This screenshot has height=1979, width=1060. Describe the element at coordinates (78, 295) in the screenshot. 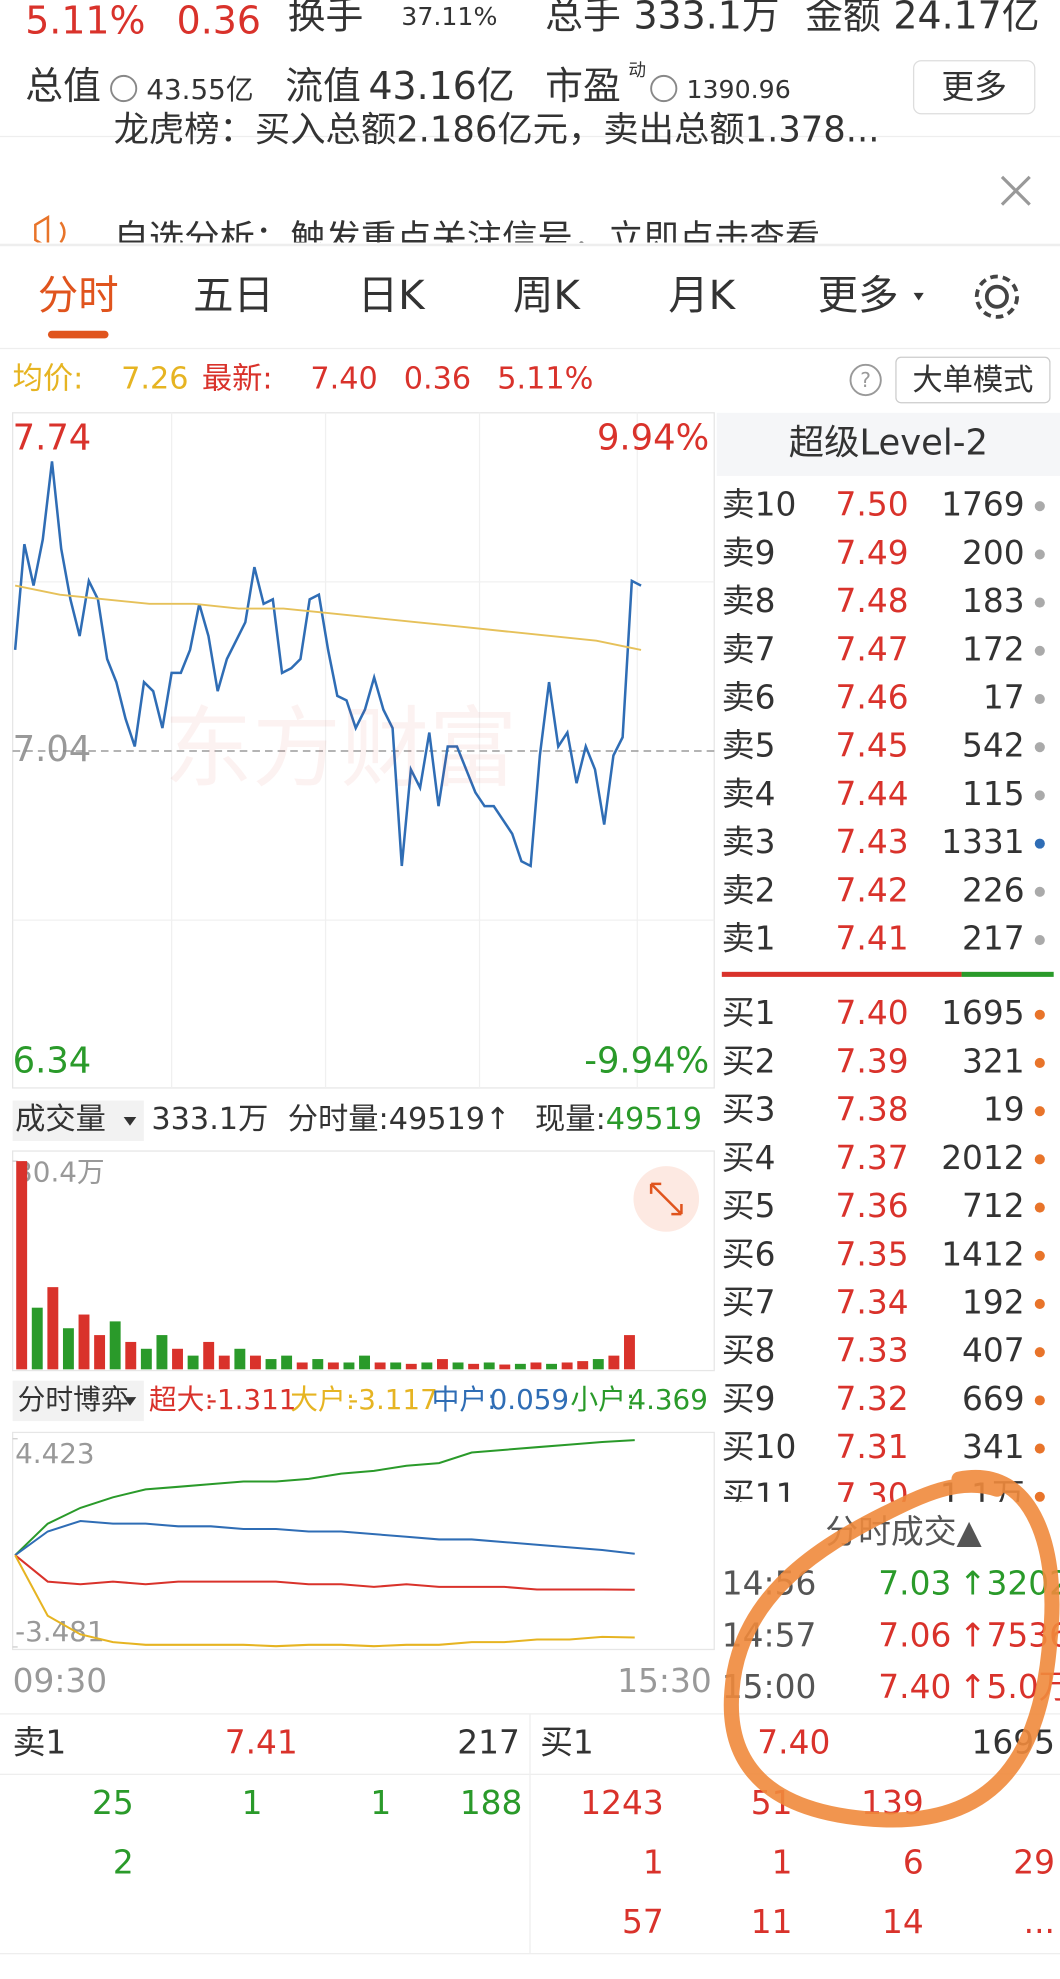

I see `tab: 分时` at that location.